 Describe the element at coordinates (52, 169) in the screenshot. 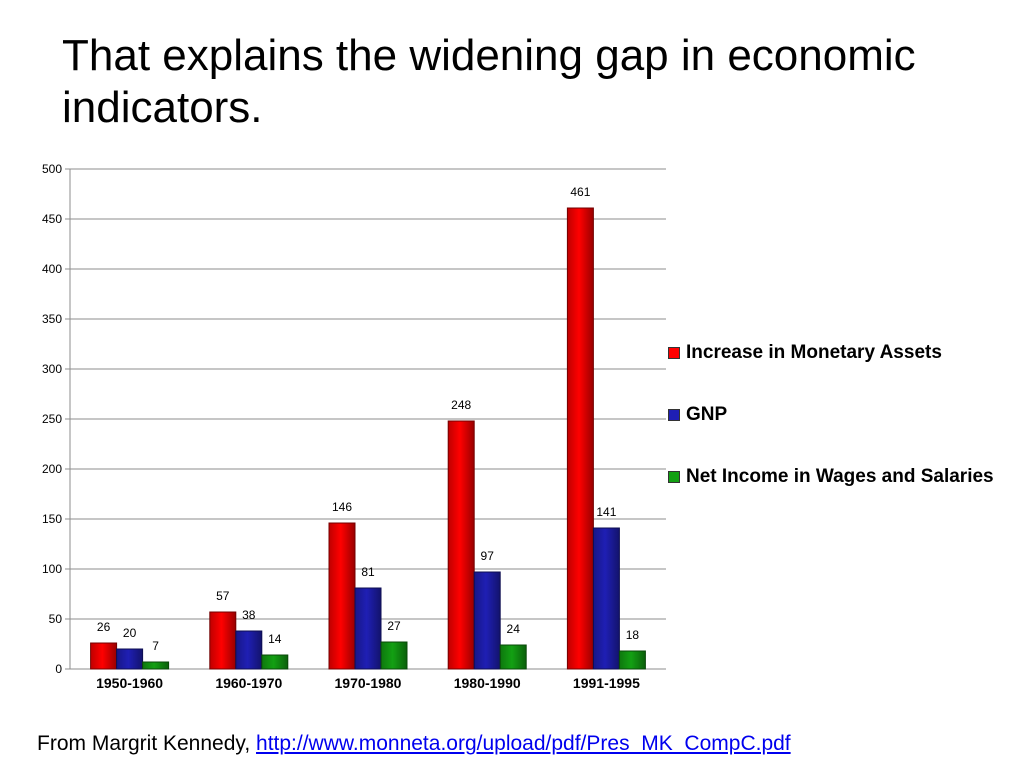

I see `y-tick-label: 500` at that location.